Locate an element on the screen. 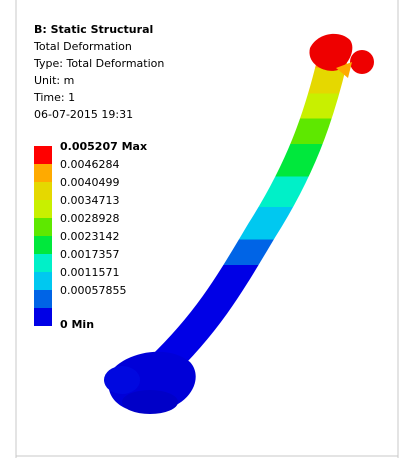 The width and height of the screenshot is (406, 462). header-title: B: Static Structural is located at coordinates (93, 29).